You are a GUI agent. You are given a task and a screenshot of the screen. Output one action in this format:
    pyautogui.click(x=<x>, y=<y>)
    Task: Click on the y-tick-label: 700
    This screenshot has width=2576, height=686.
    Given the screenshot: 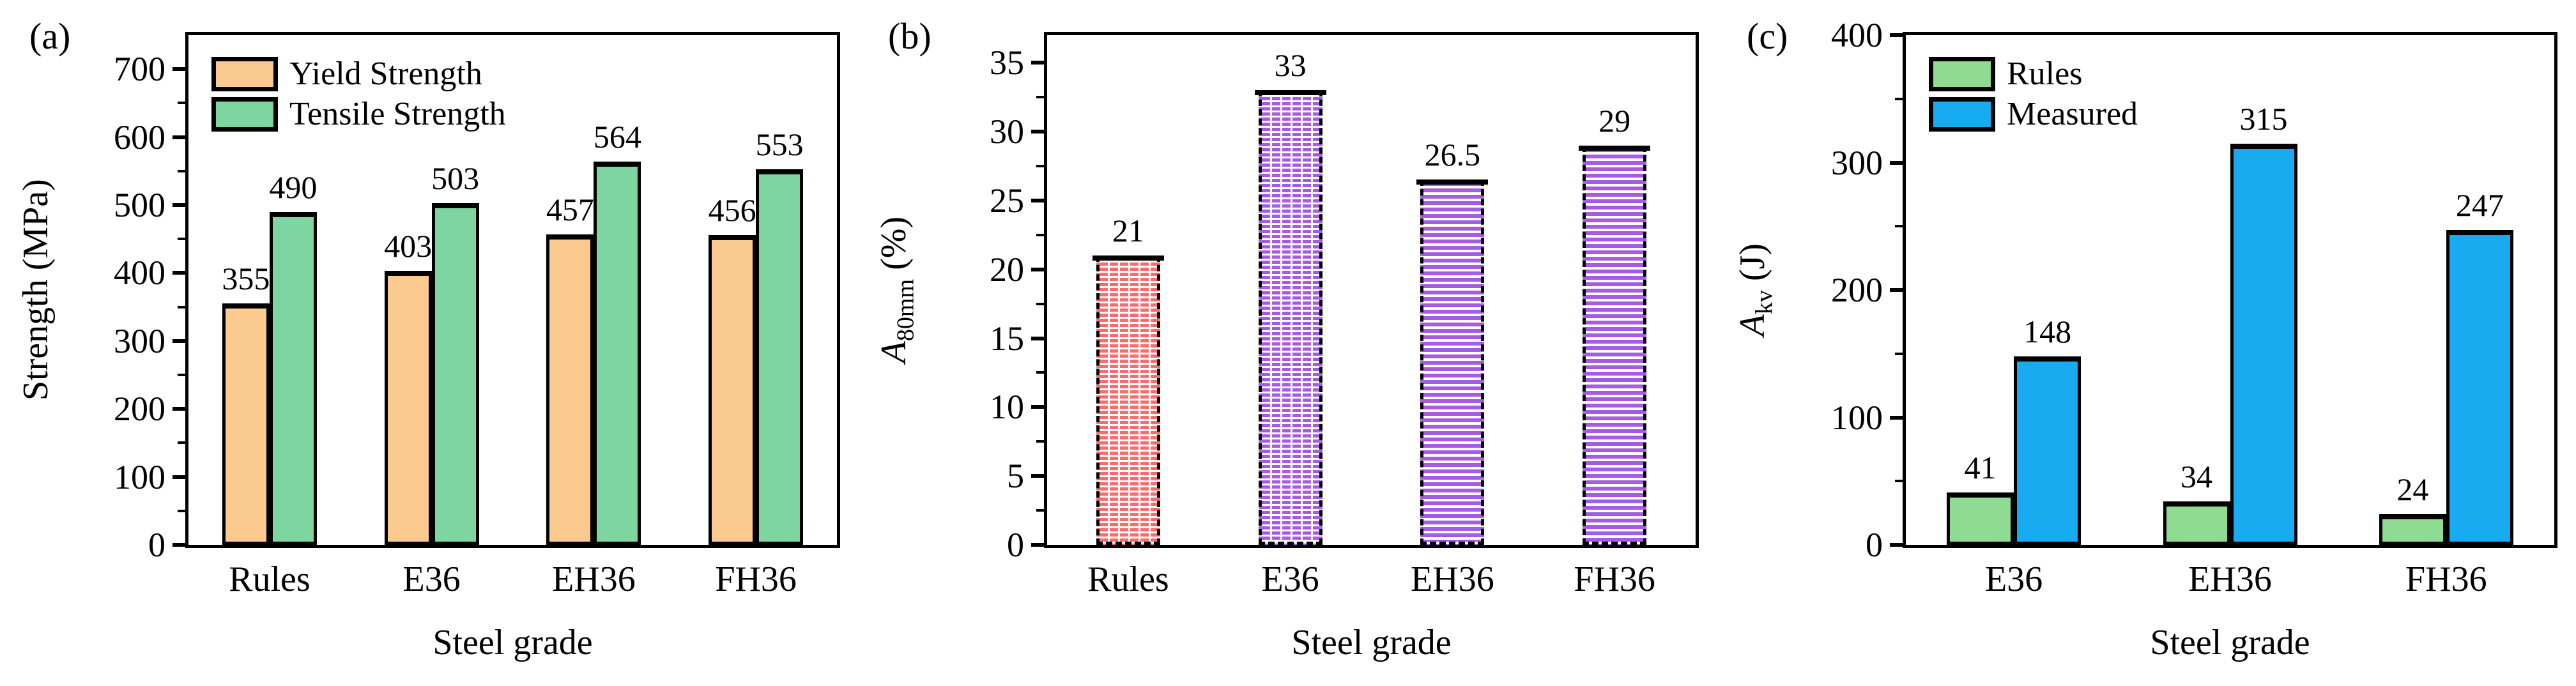 What is the action you would take?
    pyautogui.click(x=139, y=69)
    